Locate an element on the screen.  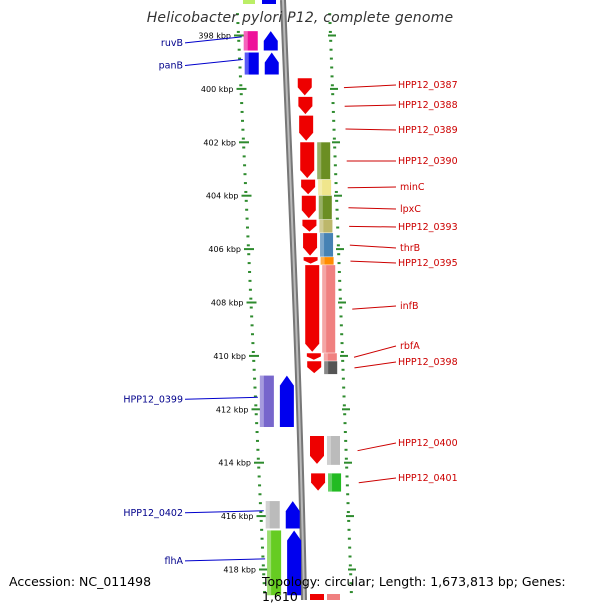
gene-label-HPP12_0400: HPP12_0400 is located at coordinates (428, 443).